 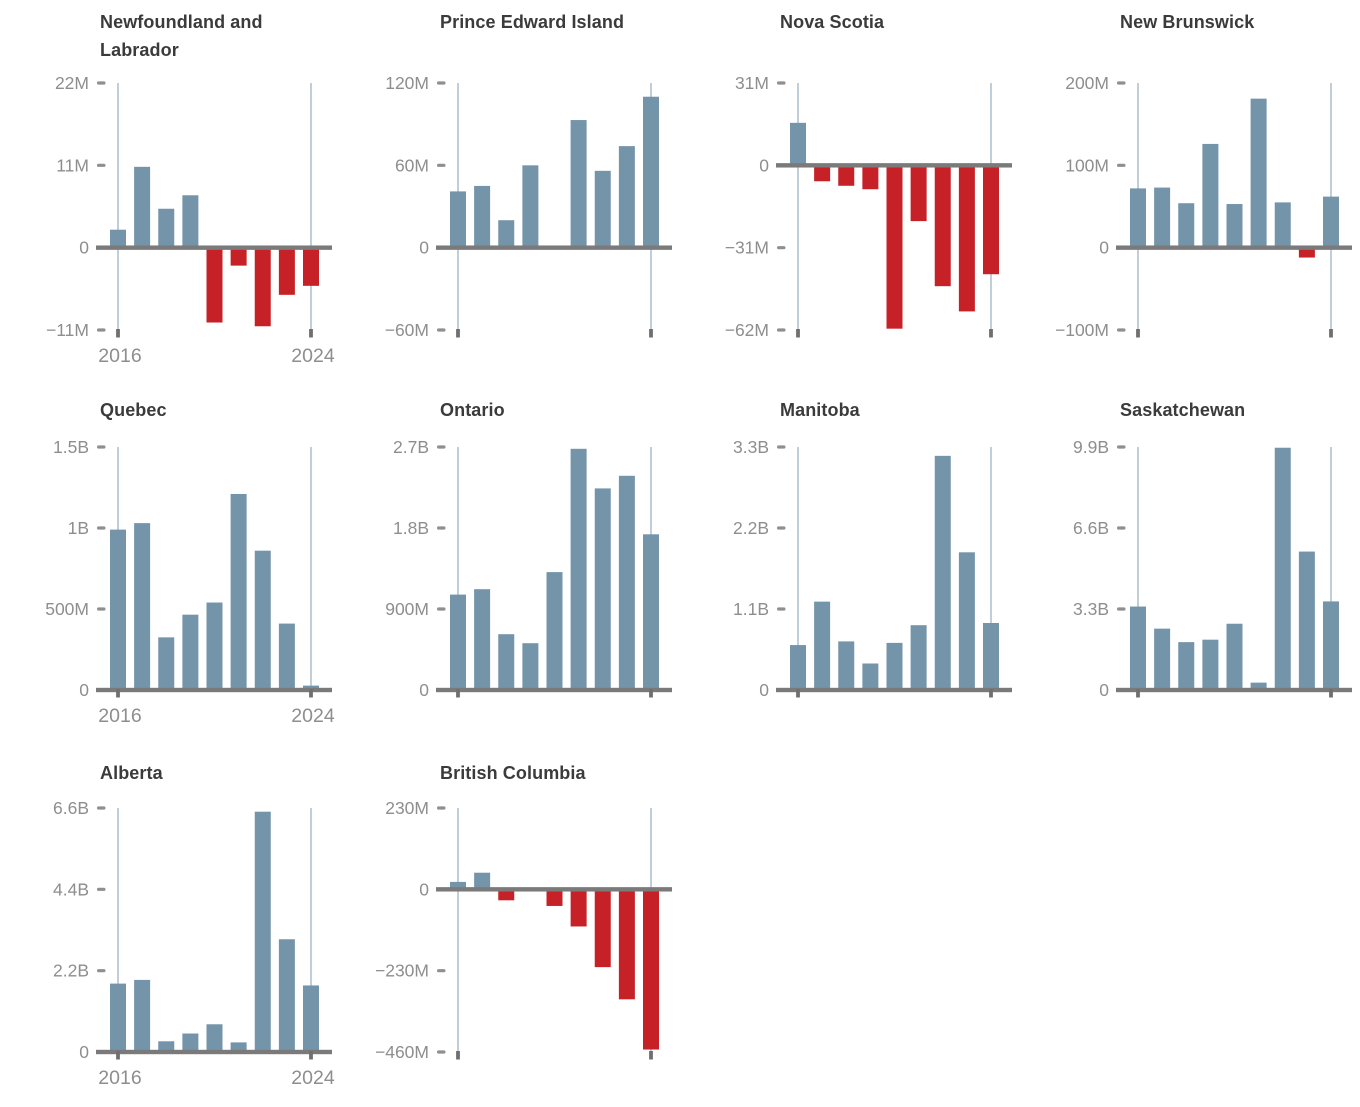 What do you see at coordinates (868, 206) in the screenshot?
I see `chart-plot-nova-scotia: 31M 0 −31M −62M` at bounding box center [868, 206].